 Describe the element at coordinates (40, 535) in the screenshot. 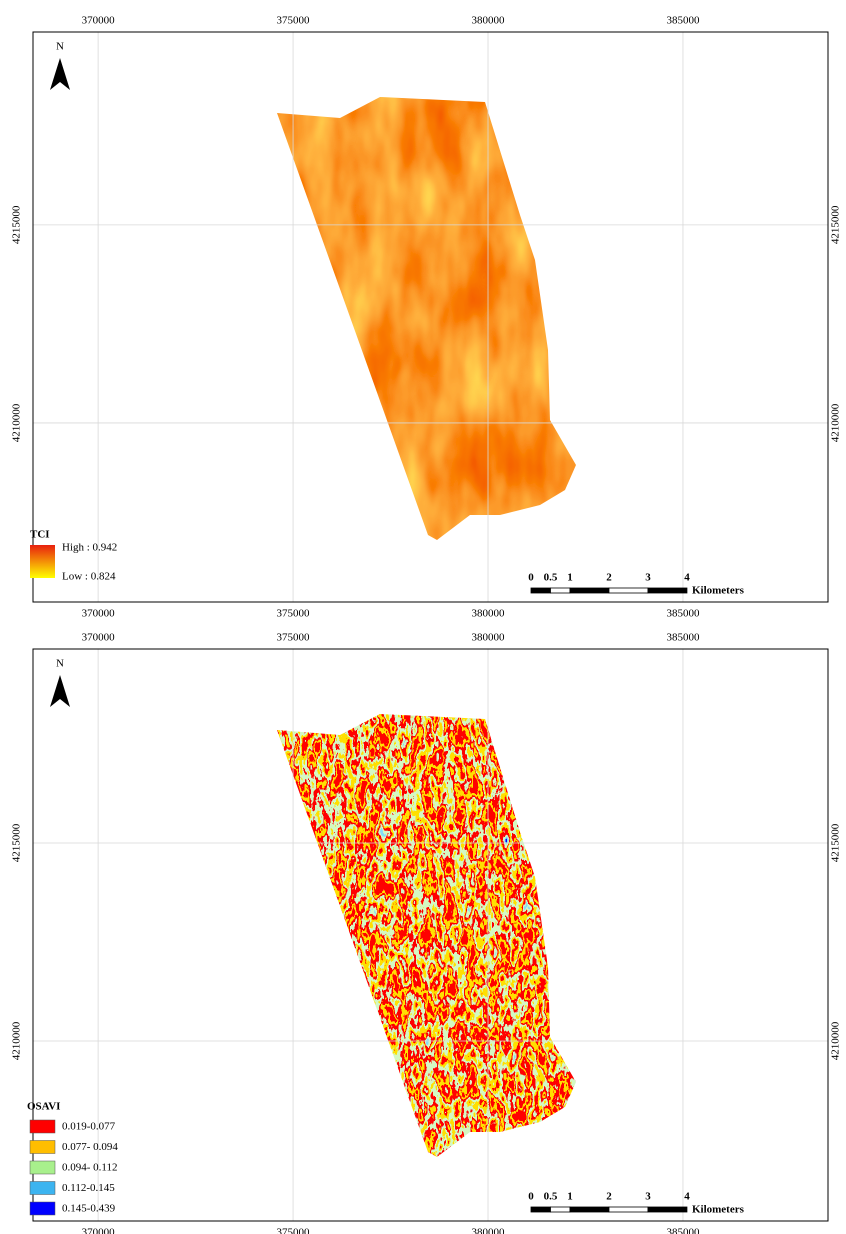

I see `legend-title: TCI` at that location.